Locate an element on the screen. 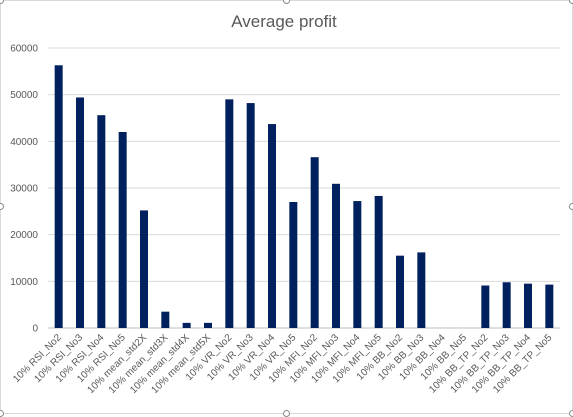 The image size is (573, 417). y-axis-labels: 0 10000 20000 30000 40000 50000 60000 is located at coordinates (24, 189).